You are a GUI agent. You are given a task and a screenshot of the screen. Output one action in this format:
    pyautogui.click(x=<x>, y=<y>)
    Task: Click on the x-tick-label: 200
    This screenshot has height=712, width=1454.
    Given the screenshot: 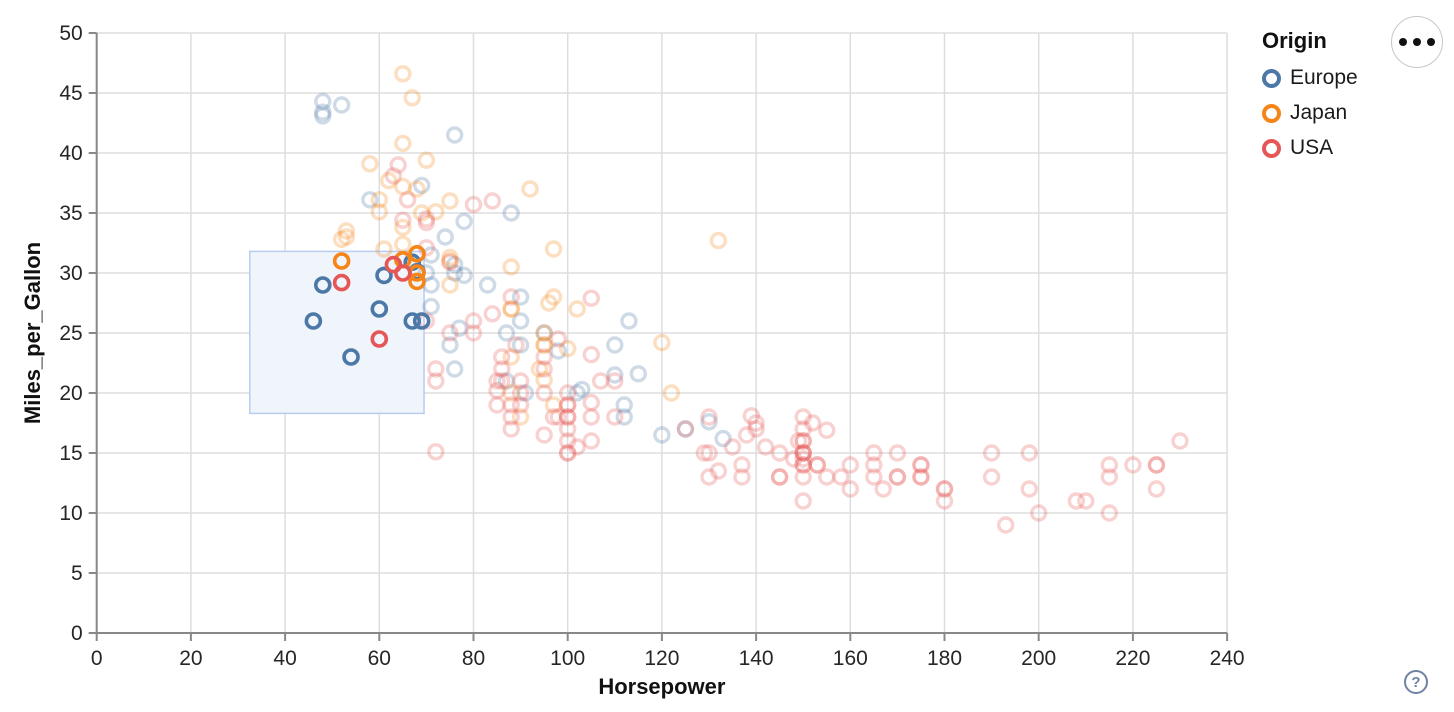 What is the action you would take?
    pyautogui.click(x=1038, y=658)
    